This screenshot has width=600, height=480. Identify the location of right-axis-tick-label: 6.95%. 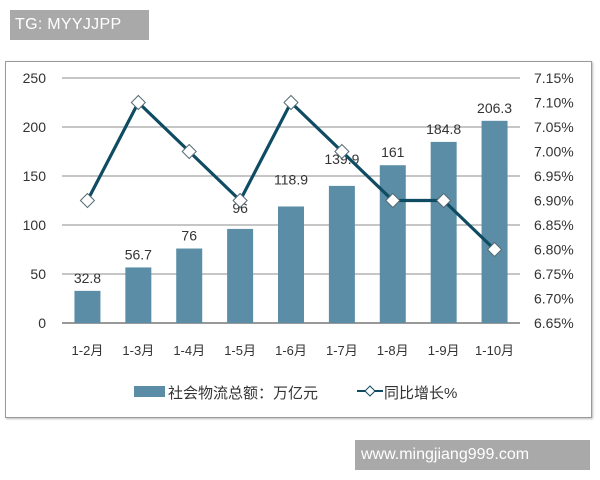
(554, 176).